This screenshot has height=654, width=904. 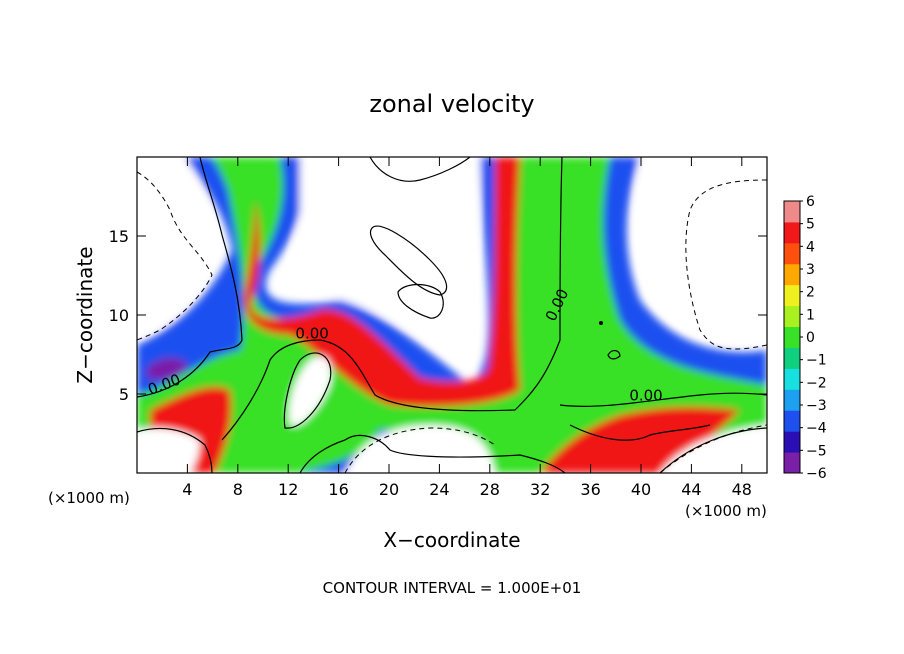 What do you see at coordinates (420, 169) in the screenshot?
I see `contour-upper-right` at bounding box center [420, 169].